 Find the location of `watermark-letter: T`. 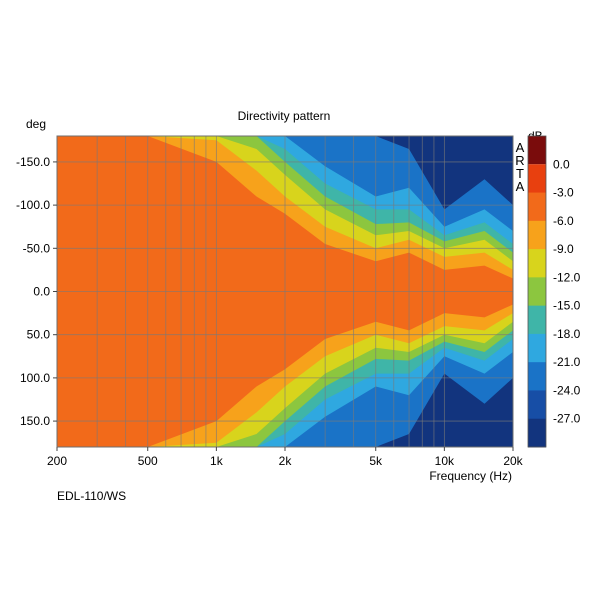

watermark-letter: T is located at coordinates (520, 173).